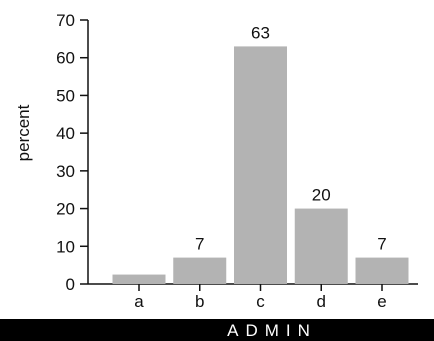 The image size is (434, 341). Describe the element at coordinates (65, 246) in the screenshot. I see `y-tick-label: 10` at that location.